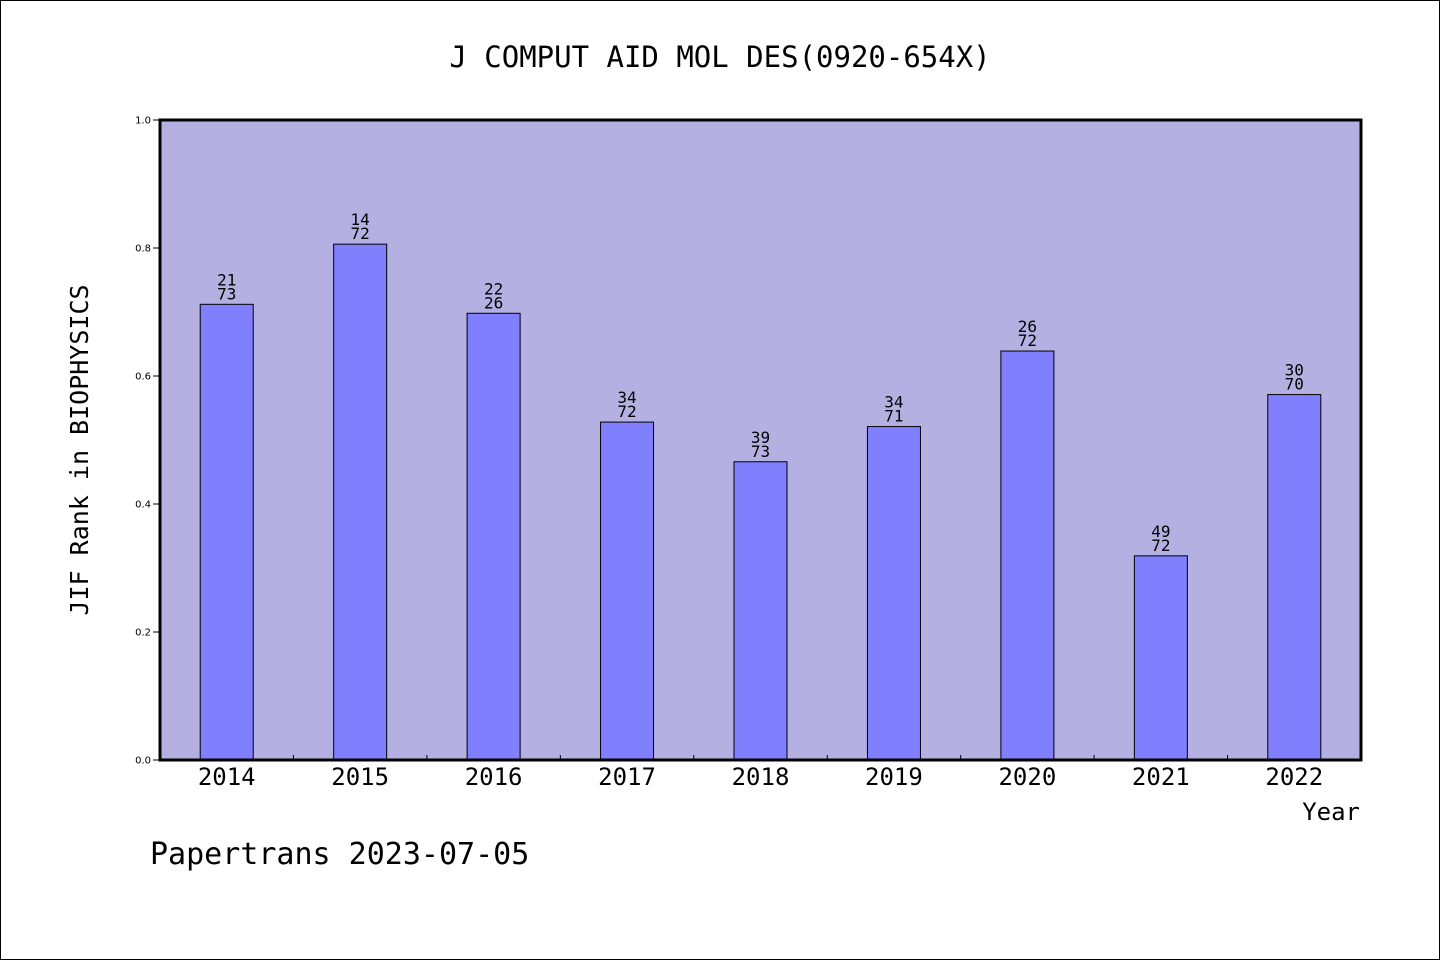 This screenshot has width=1440, height=960. What do you see at coordinates (143, 121) in the screenshot?
I see `y-tick-label: 1.0` at bounding box center [143, 121].